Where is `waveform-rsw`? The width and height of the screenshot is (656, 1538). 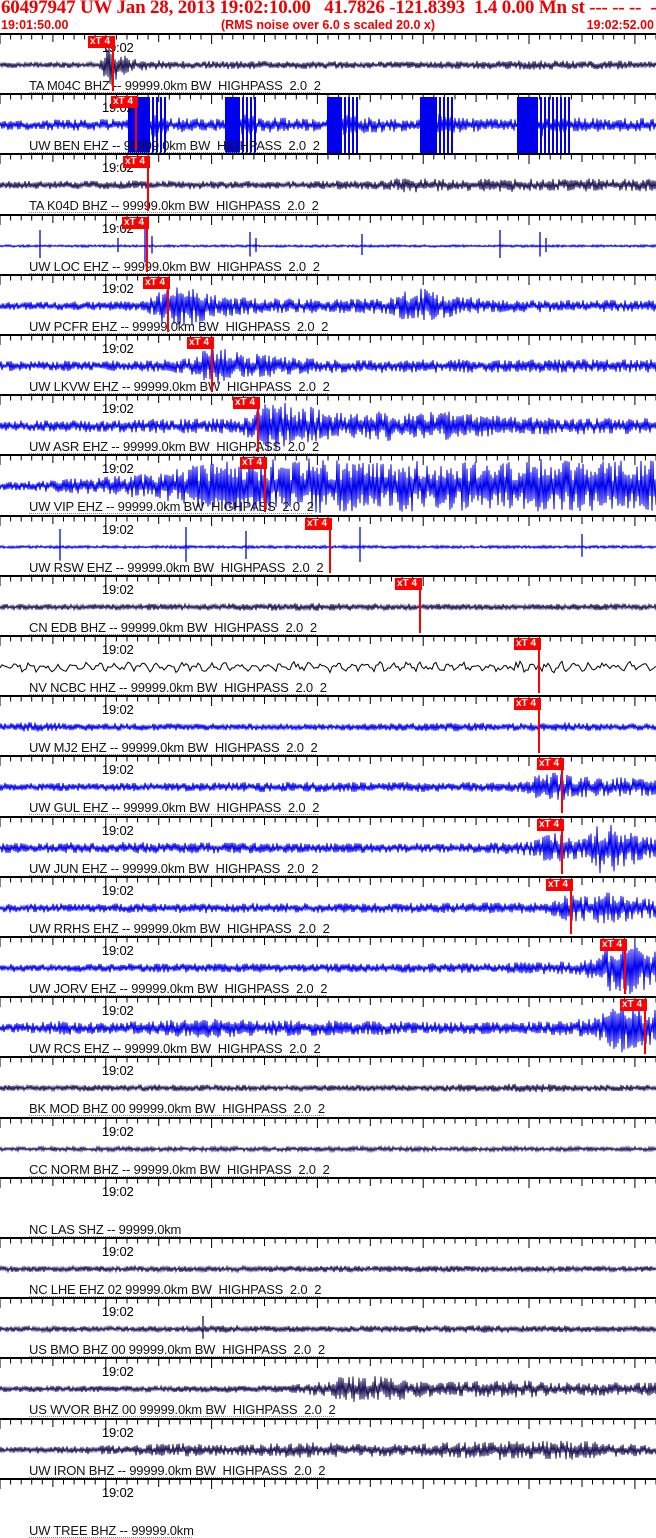
waveform-rsw is located at coordinates (328, 545).